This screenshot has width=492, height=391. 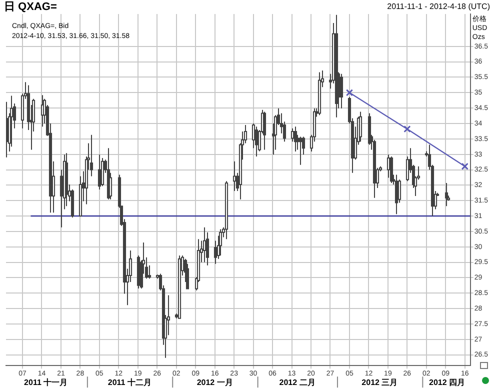 I want to click on text: 2011 十一月, so click(x=46, y=382).